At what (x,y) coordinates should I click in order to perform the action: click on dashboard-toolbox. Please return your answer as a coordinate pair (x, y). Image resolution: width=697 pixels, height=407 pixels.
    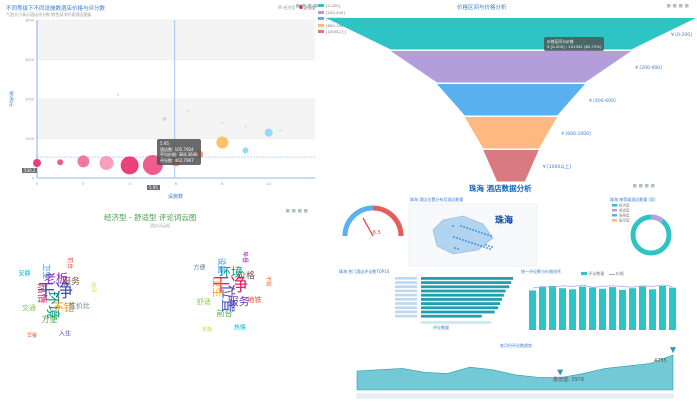
    Looking at the image, I should click on (644, 186).